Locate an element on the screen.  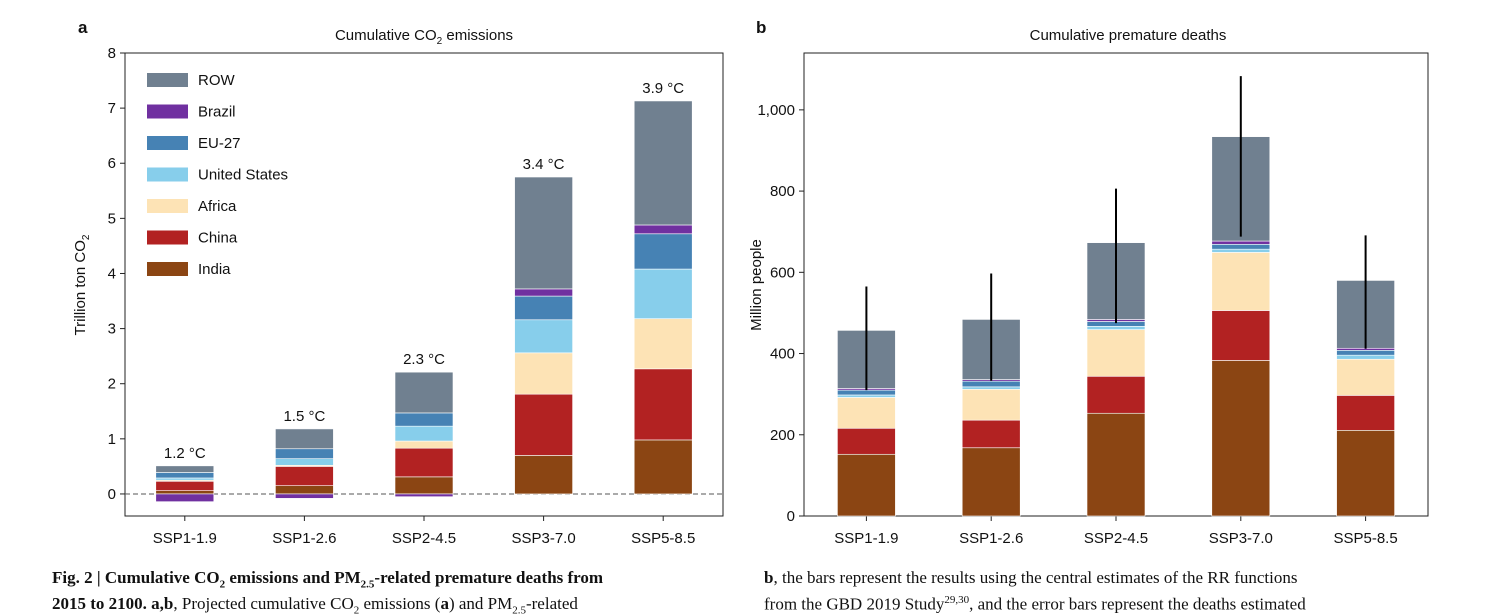
annotation: 3.4 °C is located at coordinates (544, 164).